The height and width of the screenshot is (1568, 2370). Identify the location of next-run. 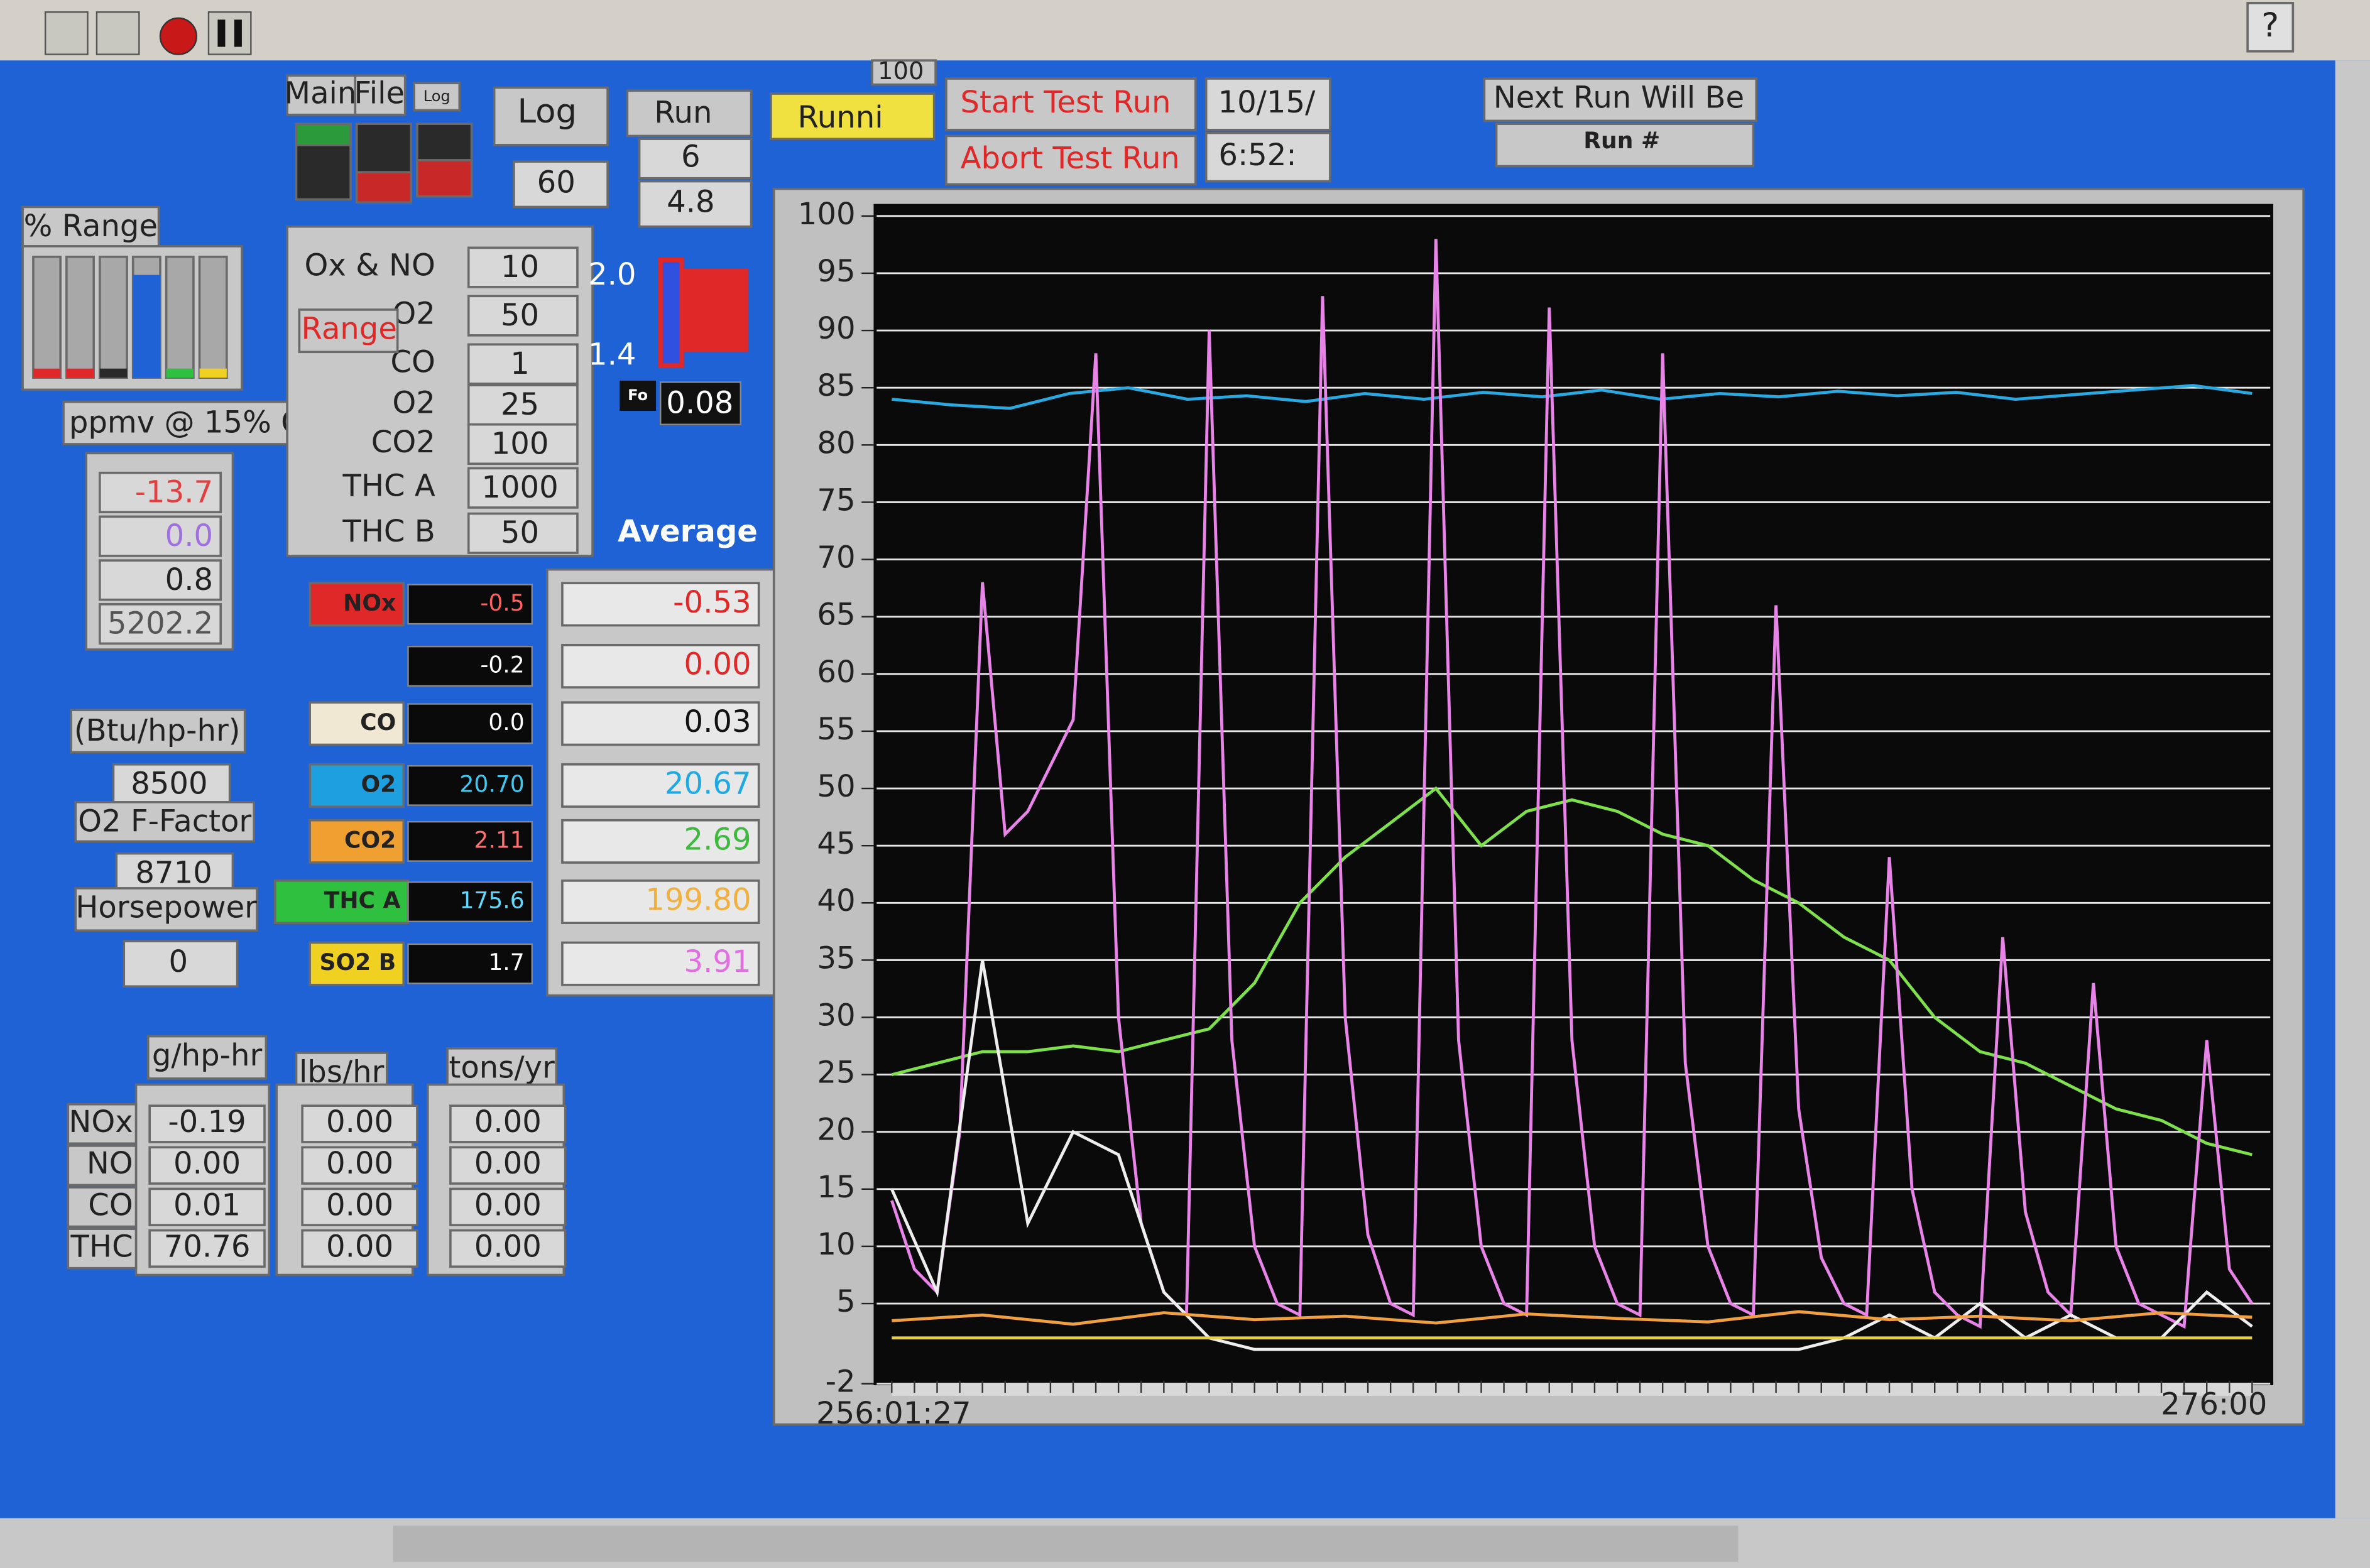
(1620, 99).